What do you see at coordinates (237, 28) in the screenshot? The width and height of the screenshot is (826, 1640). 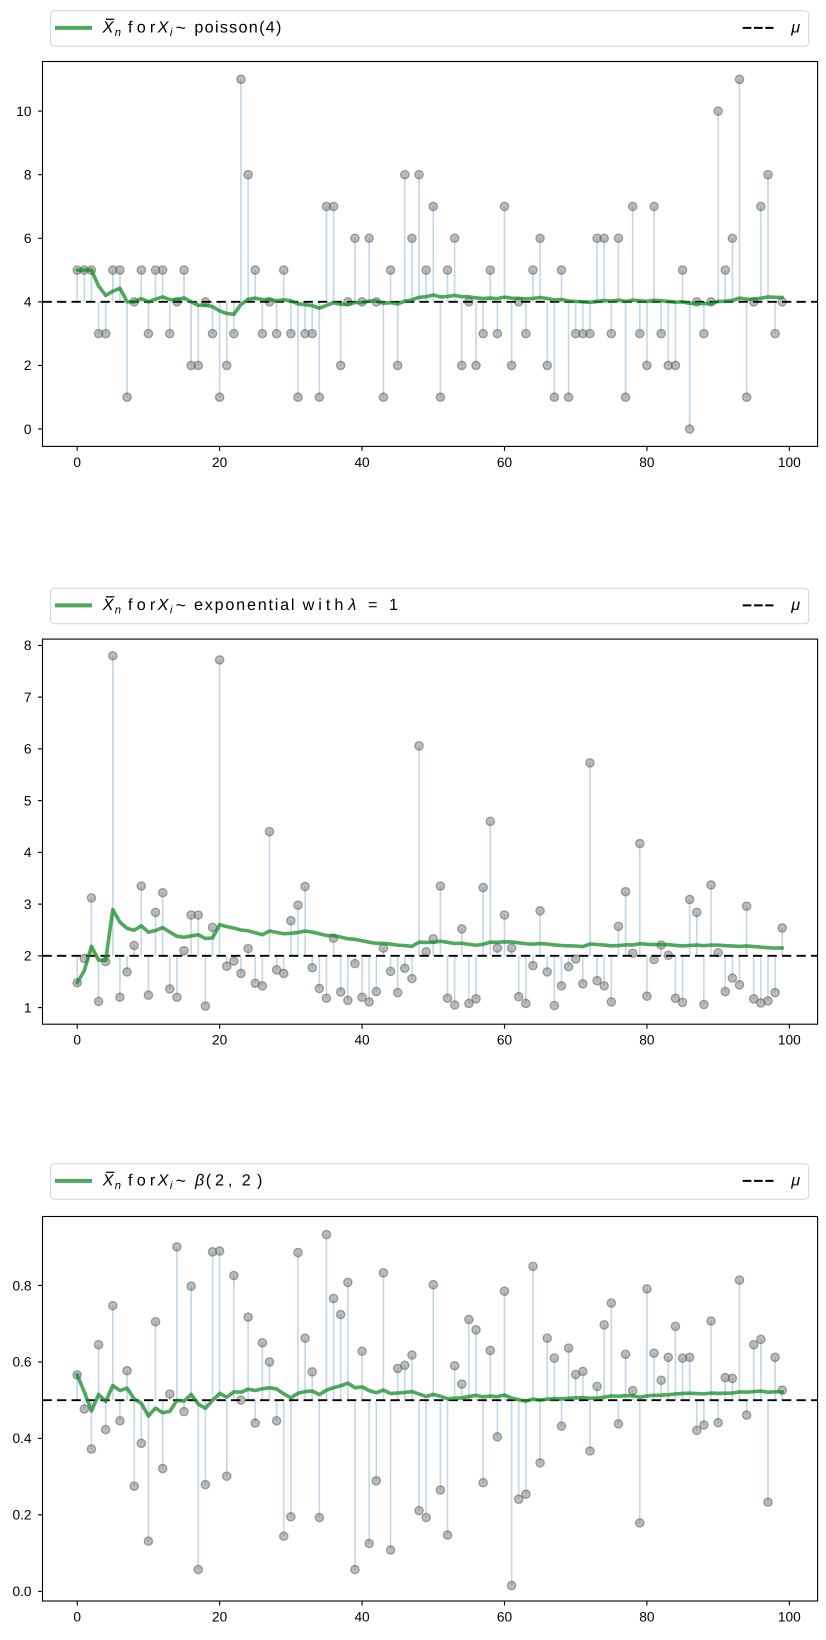 I see `svg-text: poisson(4)` at bounding box center [237, 28].